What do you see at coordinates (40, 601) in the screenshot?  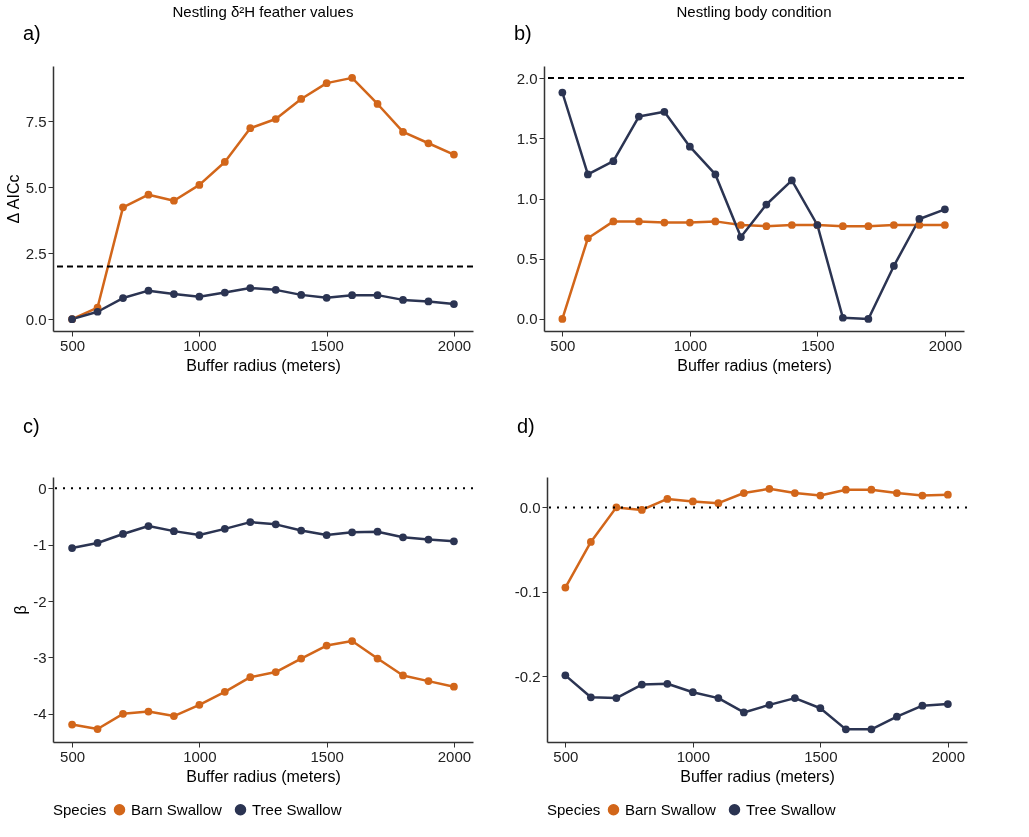 I see `y-tick-label: -2` at bounding box center [40, 601].